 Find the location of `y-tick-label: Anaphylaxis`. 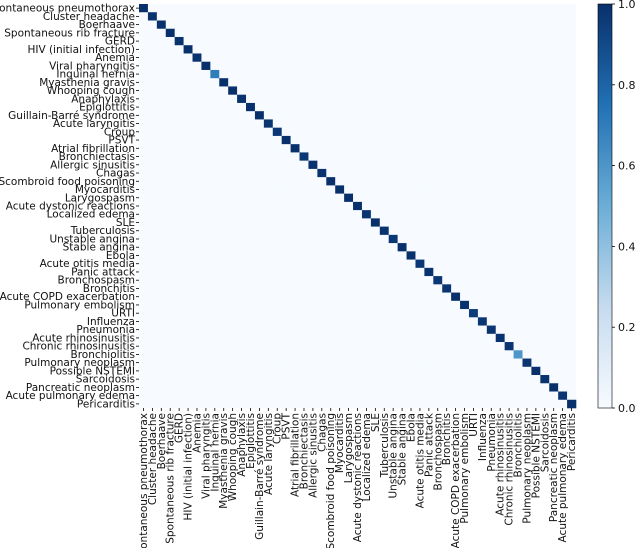

y-tick-label: Anaphylaxis is located at coordinates (103, 99).